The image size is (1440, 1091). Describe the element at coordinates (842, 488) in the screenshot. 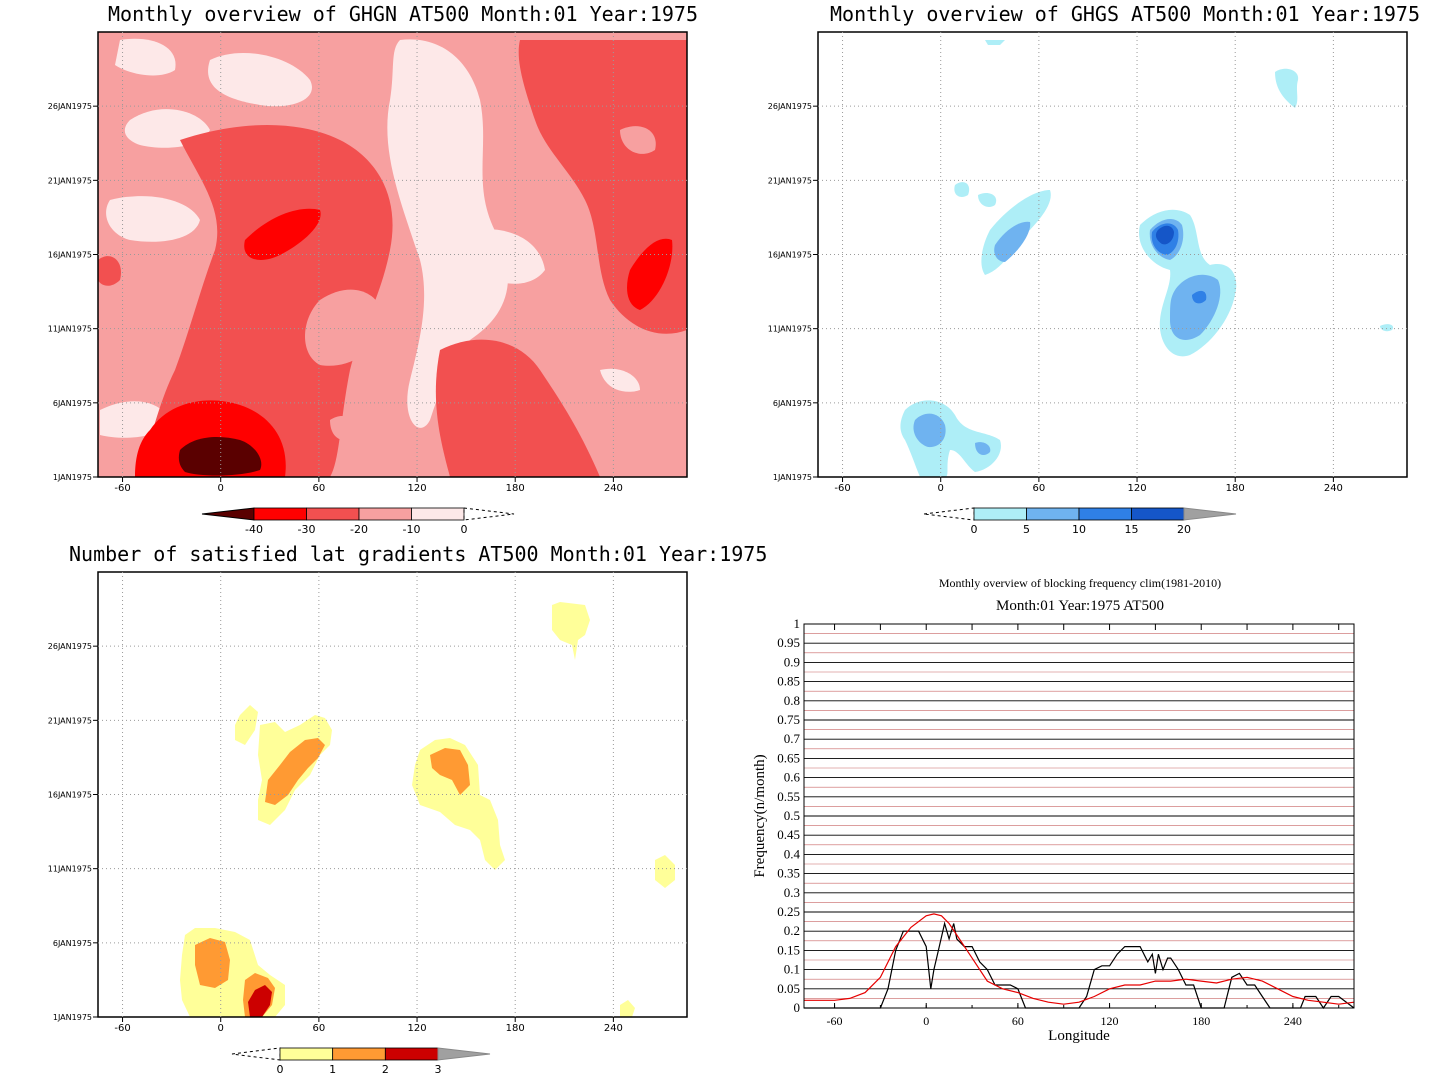

I see `x-tick-label: -60` at that location.